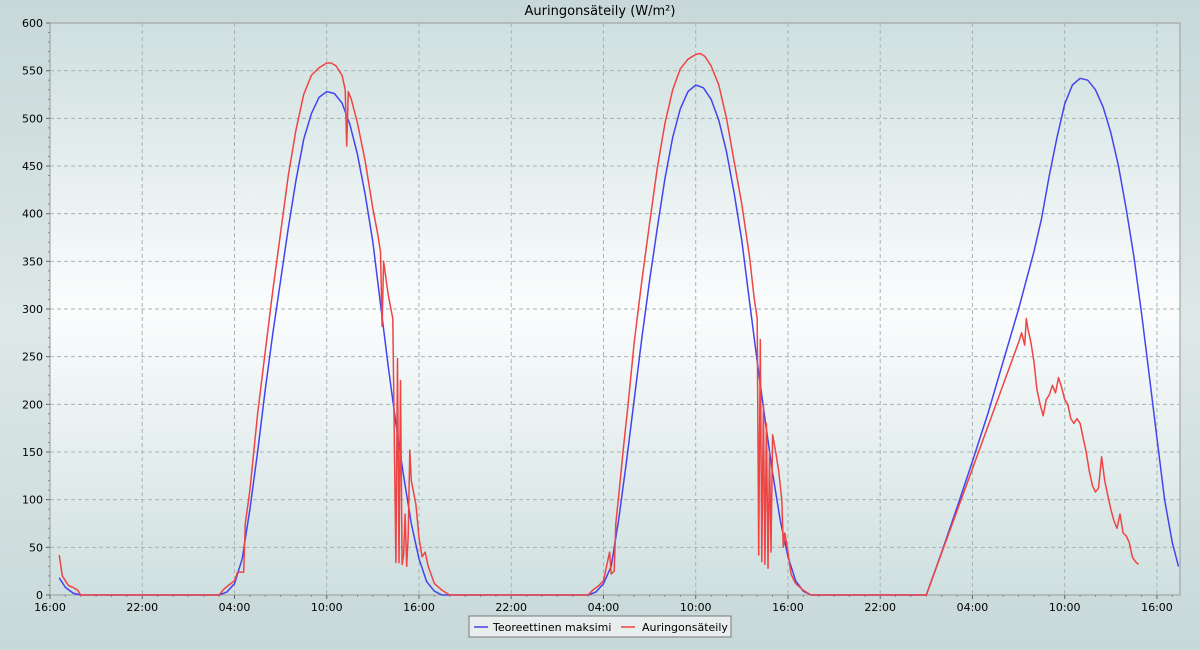  Describe the element at coordinates (32, 357) in the screenshot. I see `y-tick-label: 250` at that location.